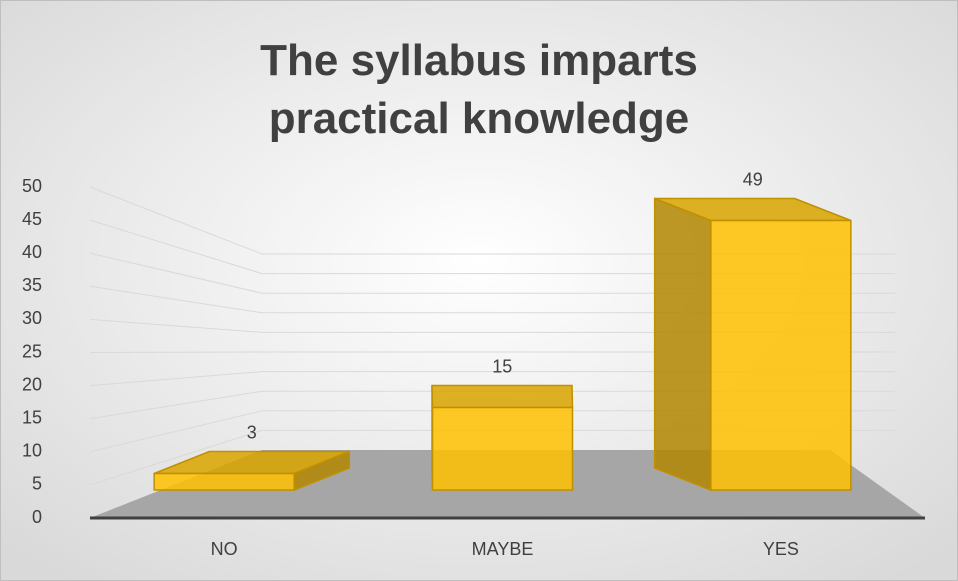 The height and width of the screenshot is (581, 958). I want to click on y-tick-label: 40, so click(32, 252).